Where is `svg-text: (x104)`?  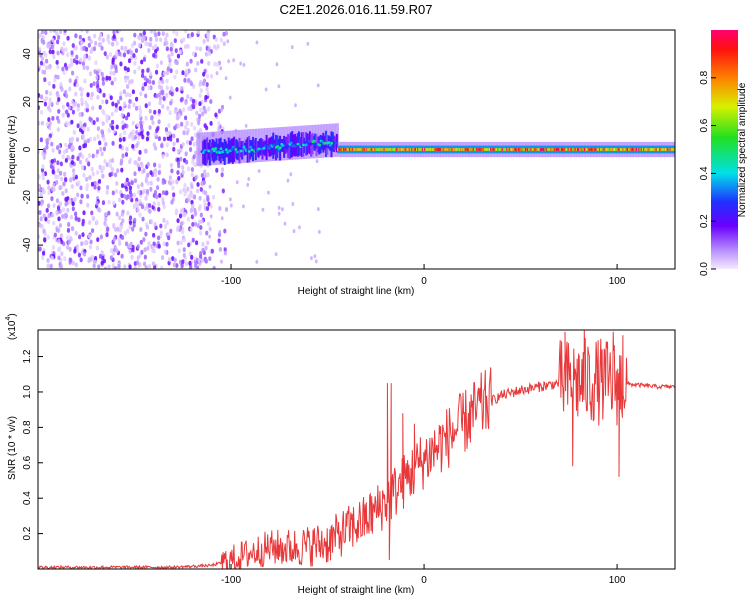 svg-text: (x104) is located at coordinates (11, 326).